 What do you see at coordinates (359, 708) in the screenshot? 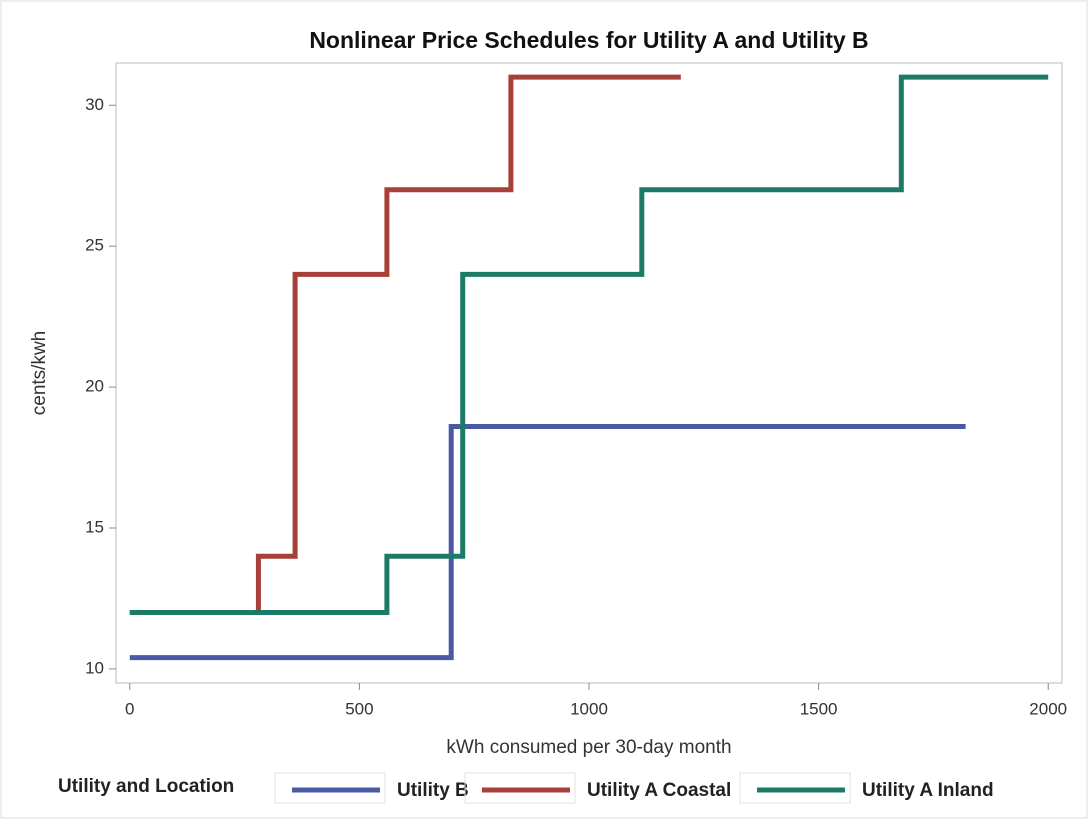
I see `x-tick-label: 500` at bounding box center [359, 708].